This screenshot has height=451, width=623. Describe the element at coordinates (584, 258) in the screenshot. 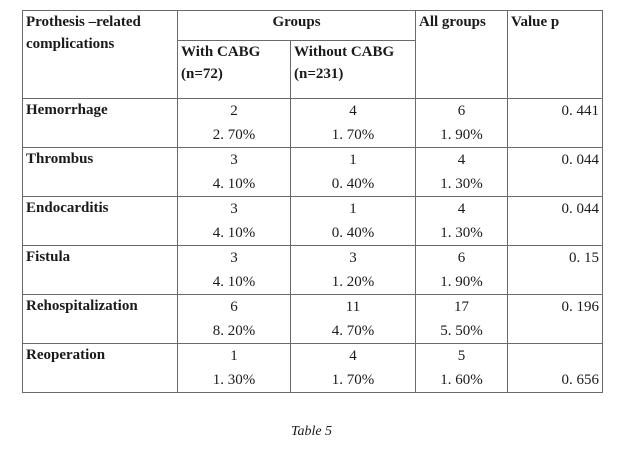

I see `p-value: 0. 15` at that location.